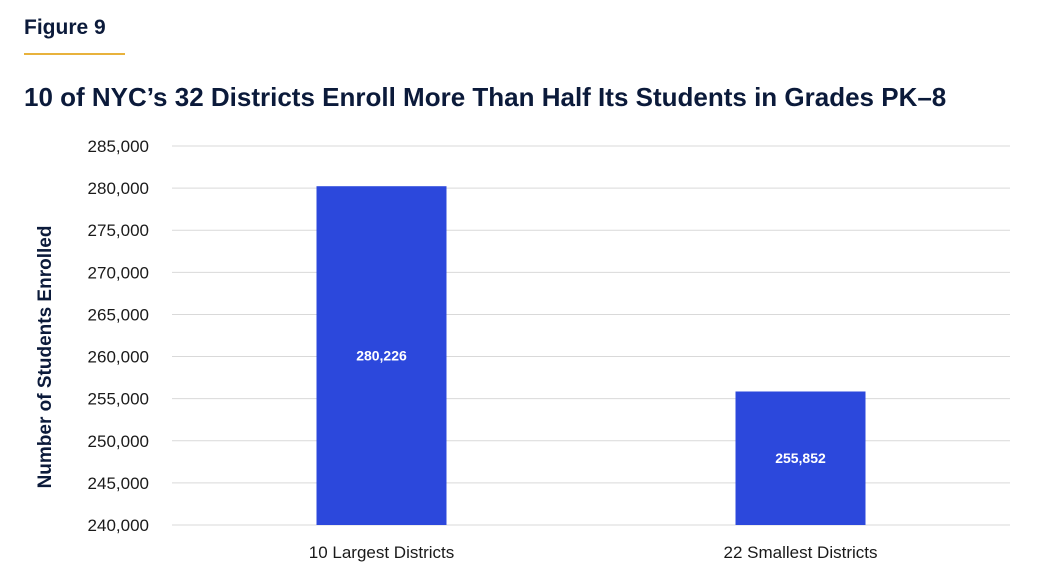 Image resolution: width=1051 pixels, height=587 pixels. Describe the element at coordinates (118, 357) in the screenshot. I see `y-tick-label: 260,000` at that location.